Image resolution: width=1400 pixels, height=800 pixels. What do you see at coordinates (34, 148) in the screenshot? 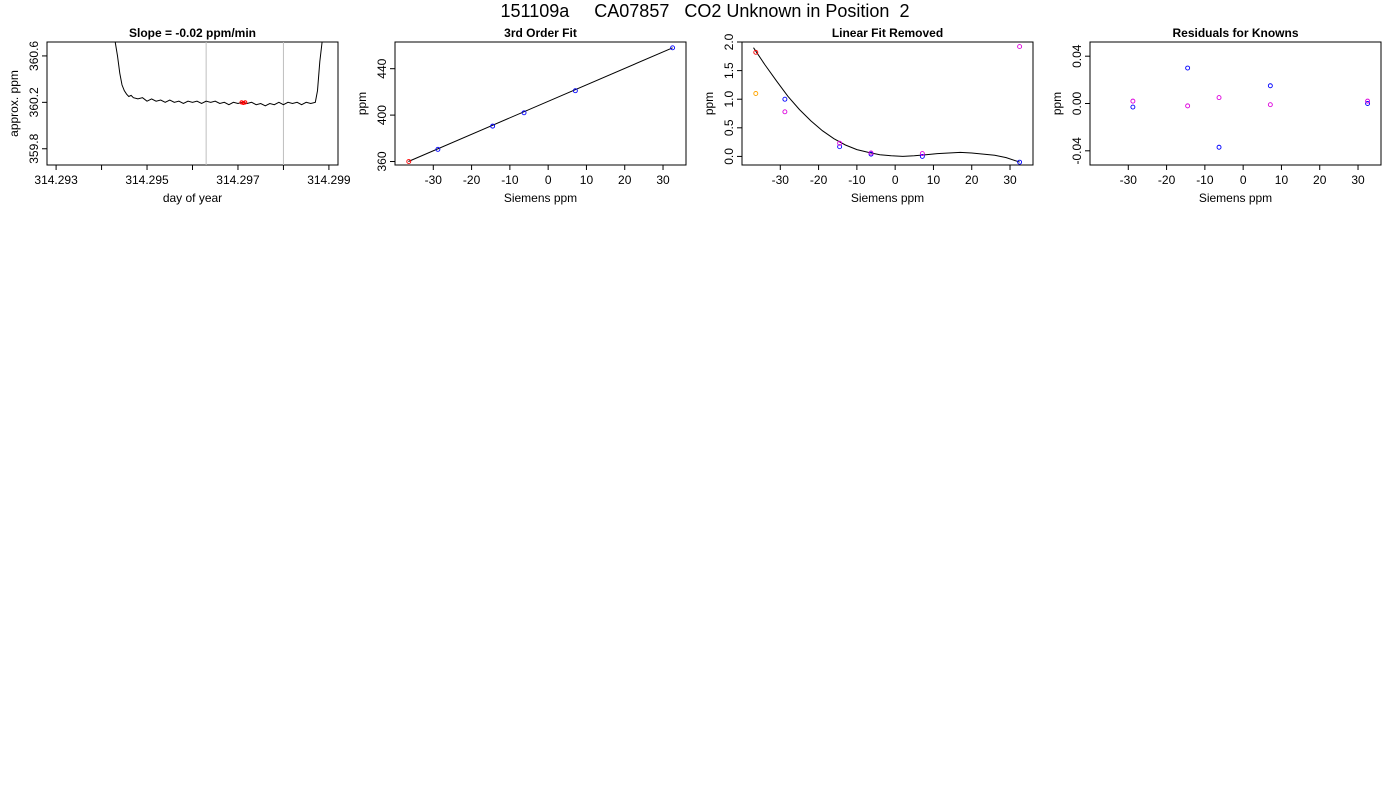
I see `y-tick-label: 359.8` at bounding box center [34, 148].